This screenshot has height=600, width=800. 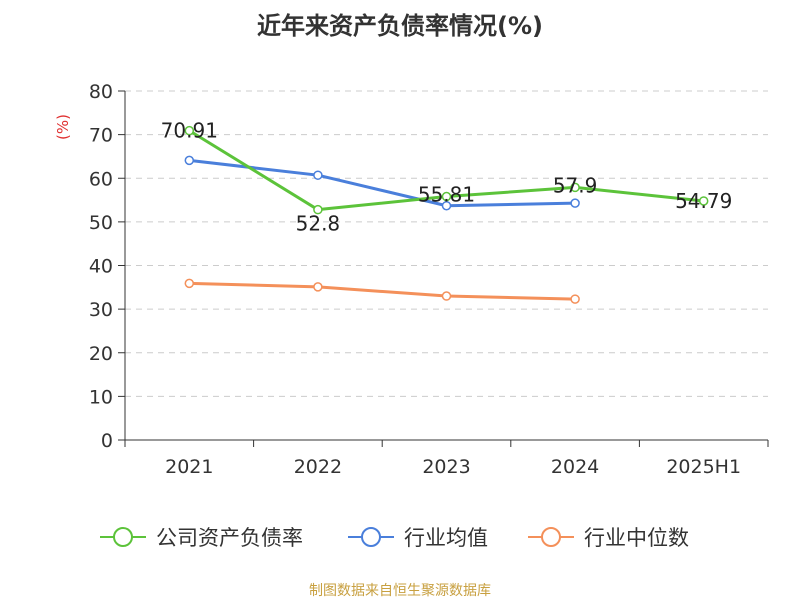 What do you see at coordinates (101, 354) in the screenshot?
I see `y-tick-label: 20` at bounding box center [101, 354].